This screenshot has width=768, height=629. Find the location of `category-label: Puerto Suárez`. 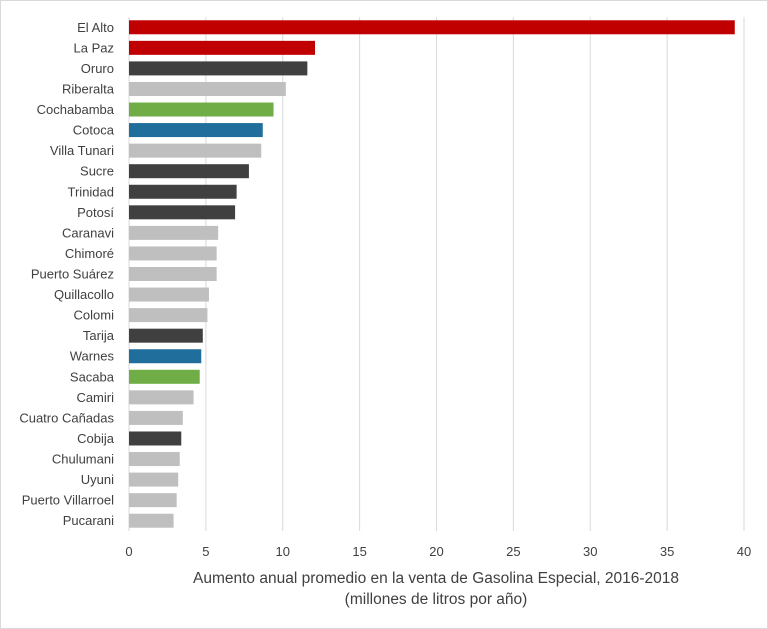

category-label: Puerto Suárez is located at coordinates (72, 274).